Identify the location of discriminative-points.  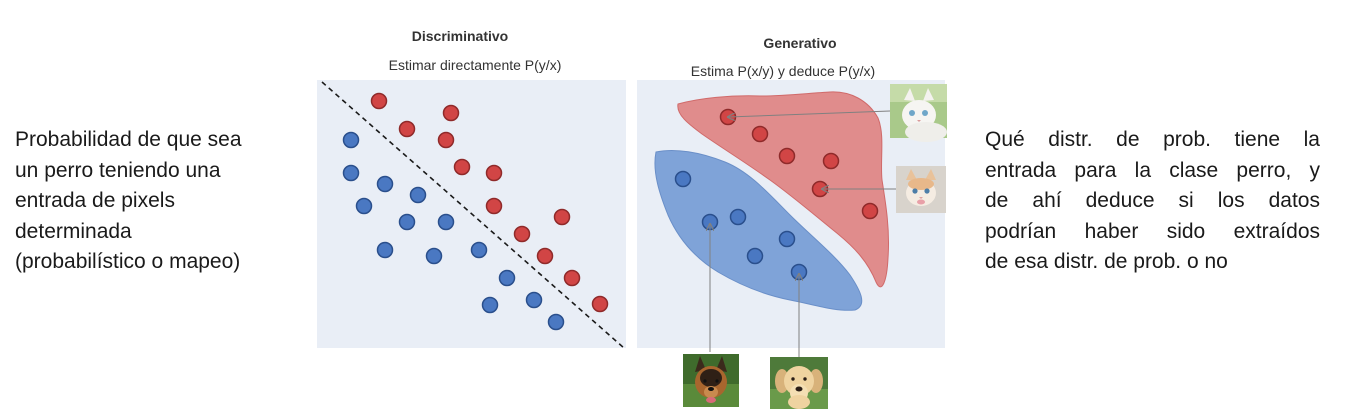
(475, 211).